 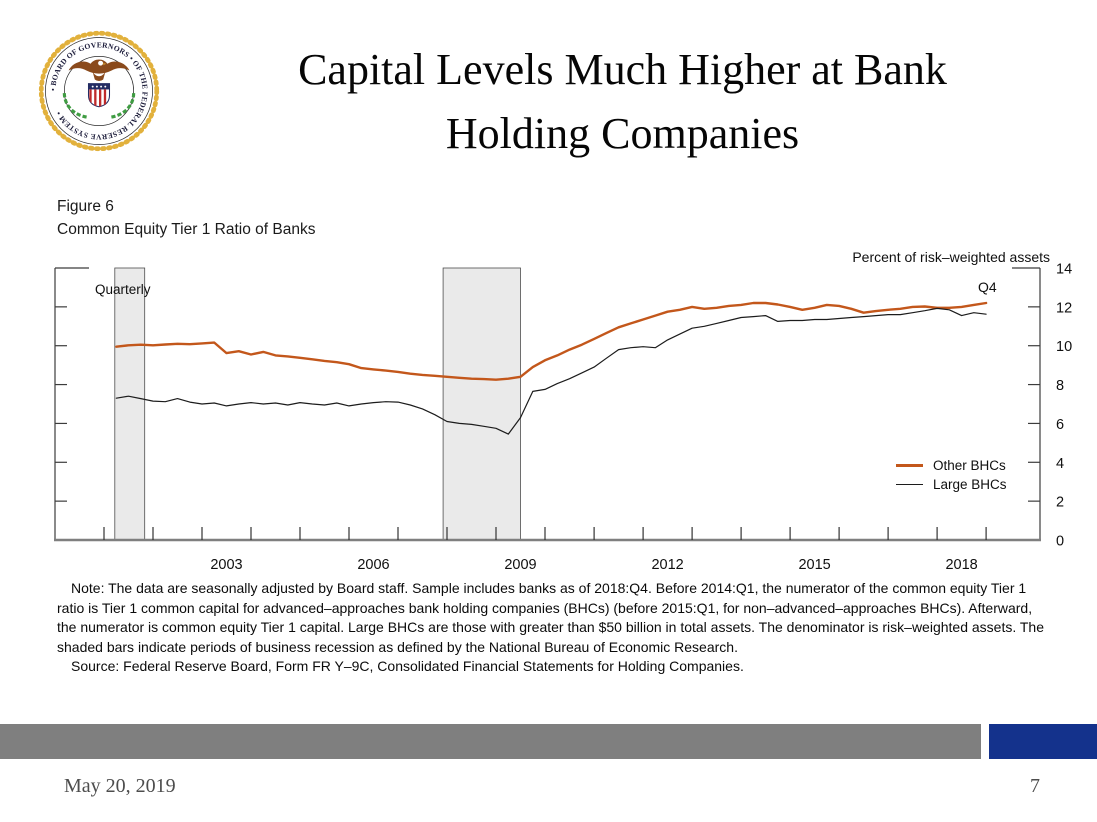 I want to click on y-axis-title: Percent of risk–weighted assets, so click(x=951, y=257).